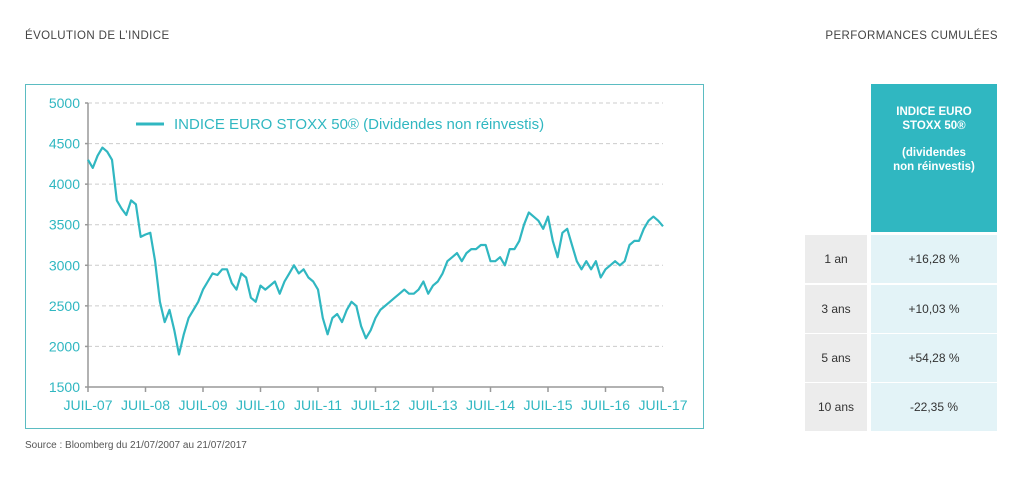  What do you see at coordinates (260, 405) in the screenshot?
I see `x-tick-label: JUIL-10` at bounding box center [260, 405].